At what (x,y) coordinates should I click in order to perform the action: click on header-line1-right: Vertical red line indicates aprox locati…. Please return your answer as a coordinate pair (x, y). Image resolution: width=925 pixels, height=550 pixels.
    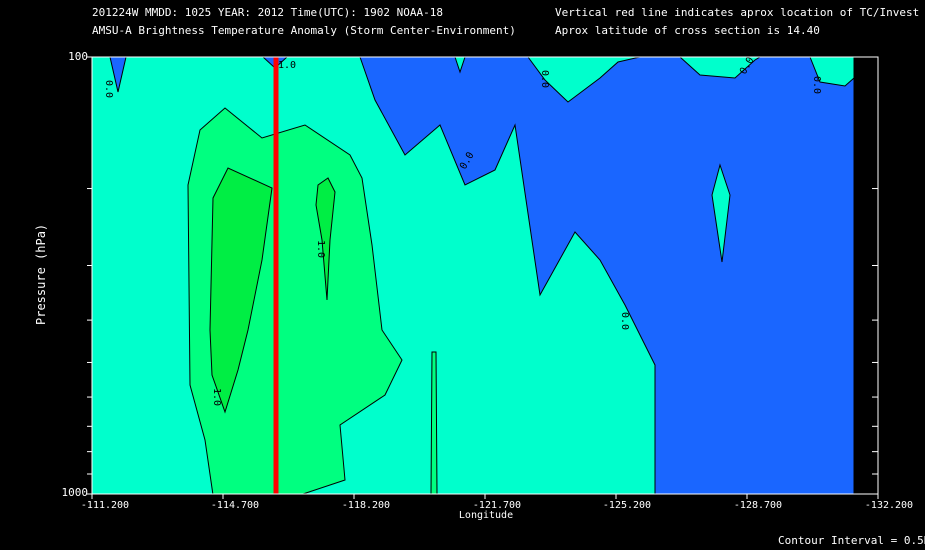
    Looking at the image, I should click on (737, 12).